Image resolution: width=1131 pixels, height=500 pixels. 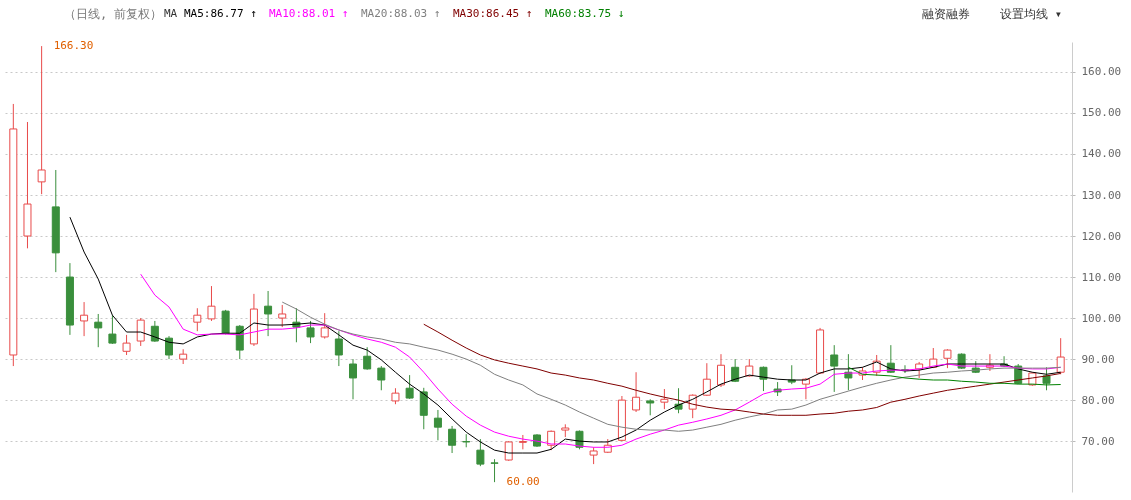 I want to click on y-tick-label: 110.00, so click(x=1101, y=277).